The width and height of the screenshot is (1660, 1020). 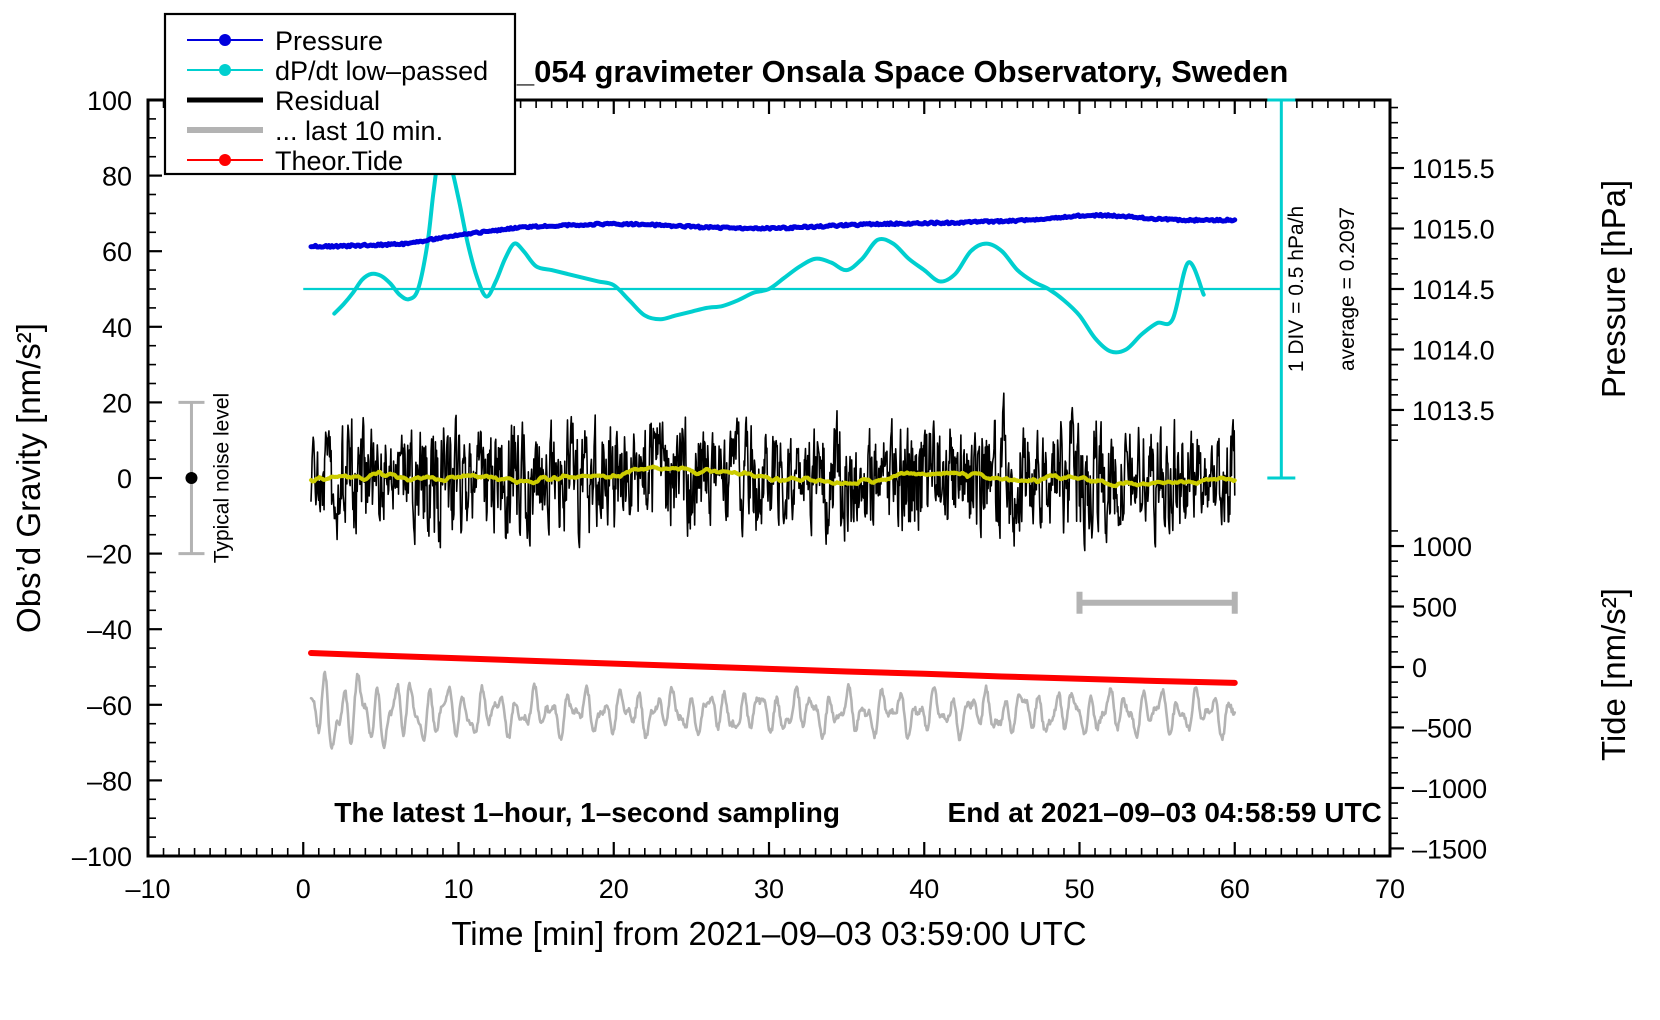 What do you see at coordinates (109, 706) in the screenshot?
I see `y-tick-label: –60` at bounding box center [109, 706].